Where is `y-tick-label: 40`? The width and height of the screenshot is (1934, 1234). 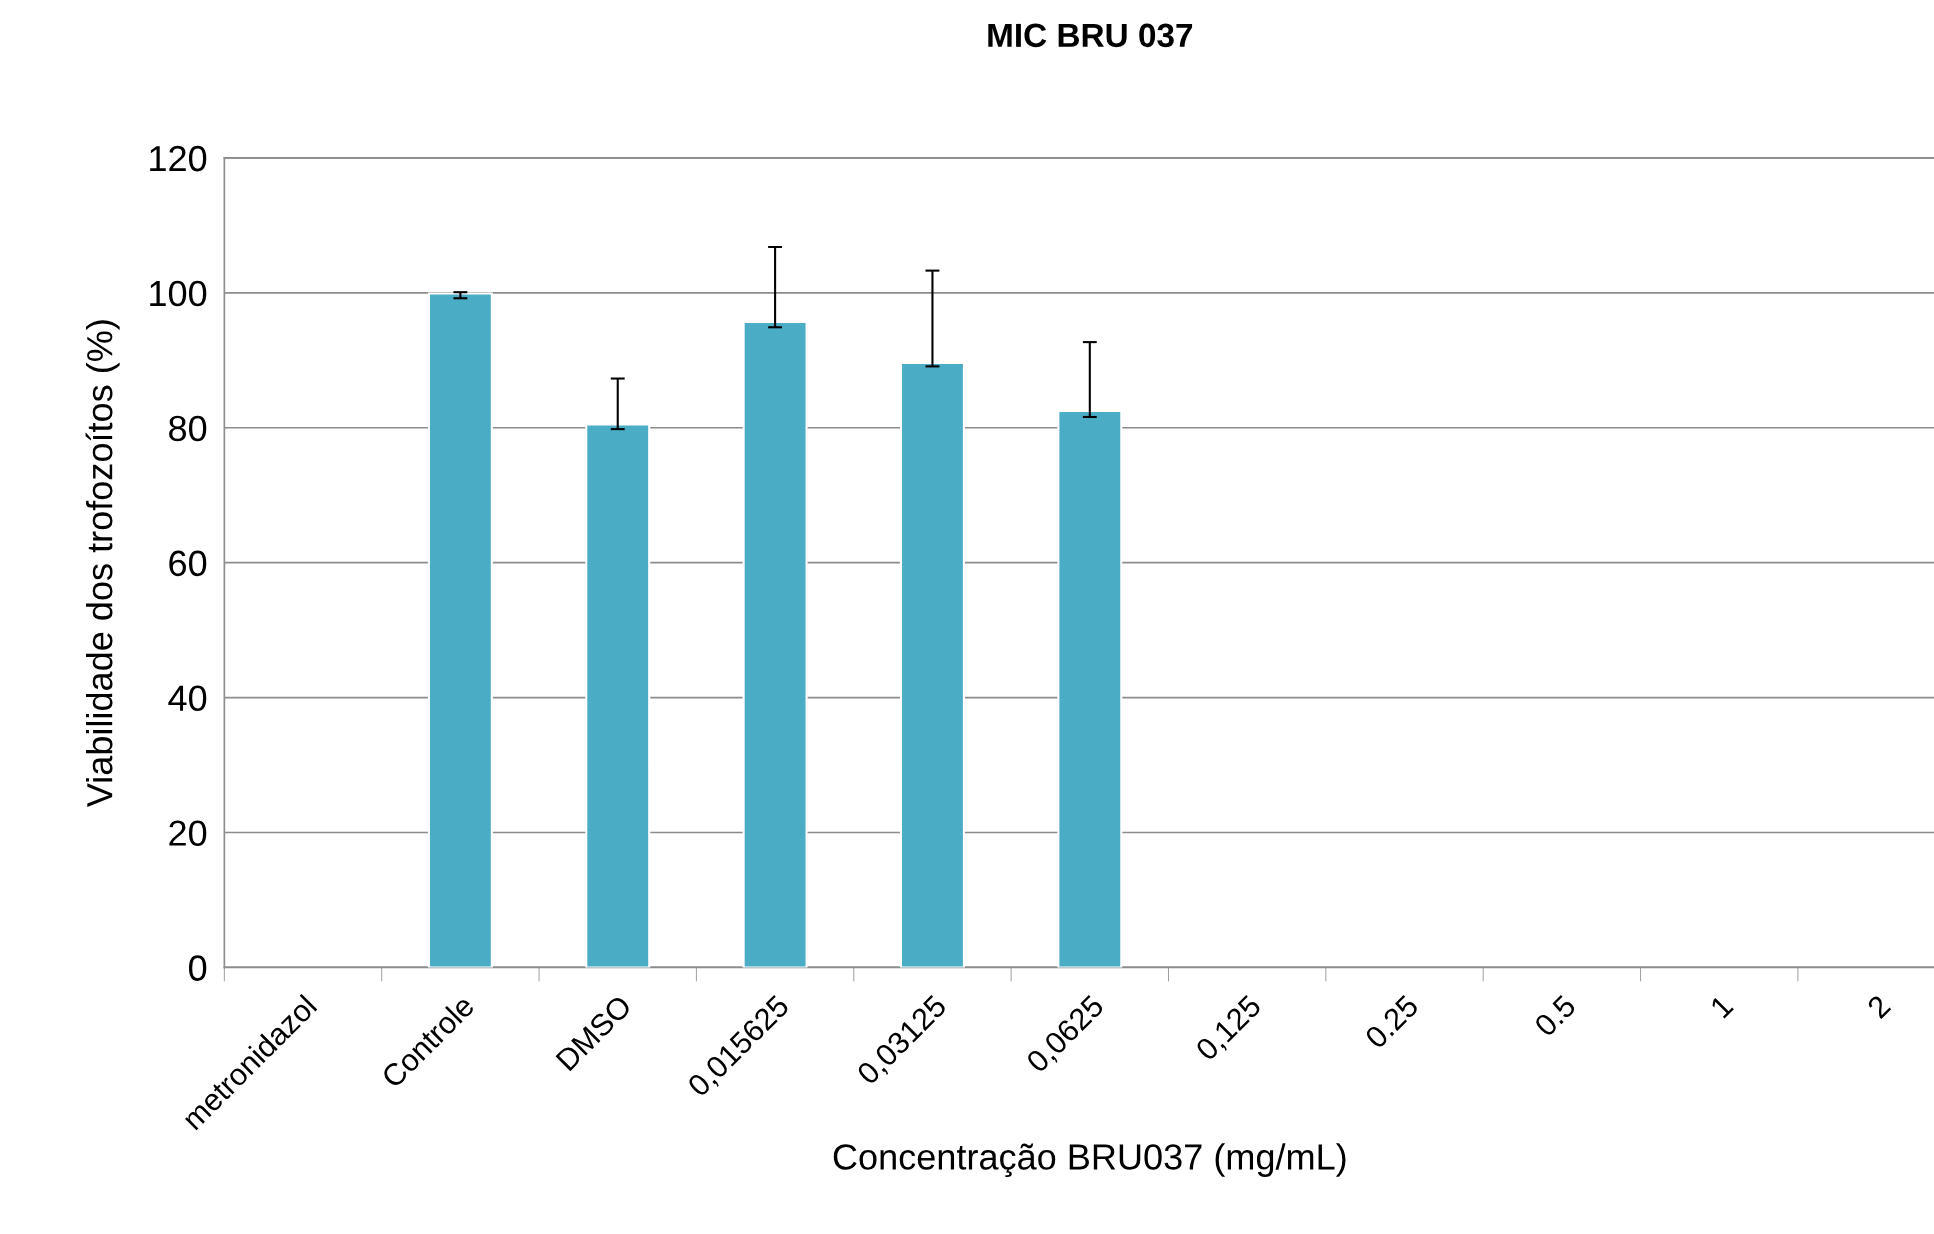
y-tick-label: 40 is located at coordinates (187, 698).